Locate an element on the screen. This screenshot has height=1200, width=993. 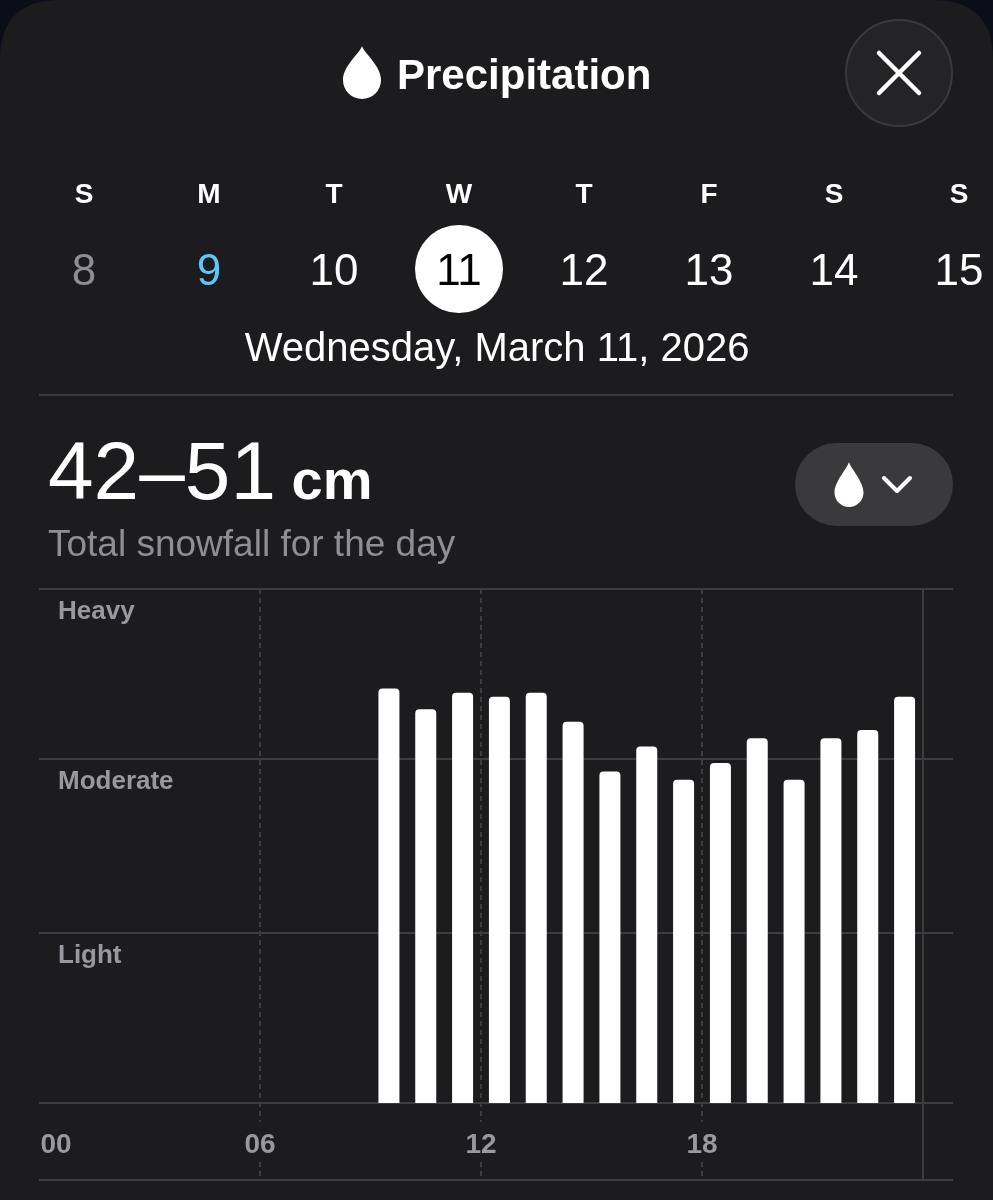
text: 11 is located at coordinates (459, 269).